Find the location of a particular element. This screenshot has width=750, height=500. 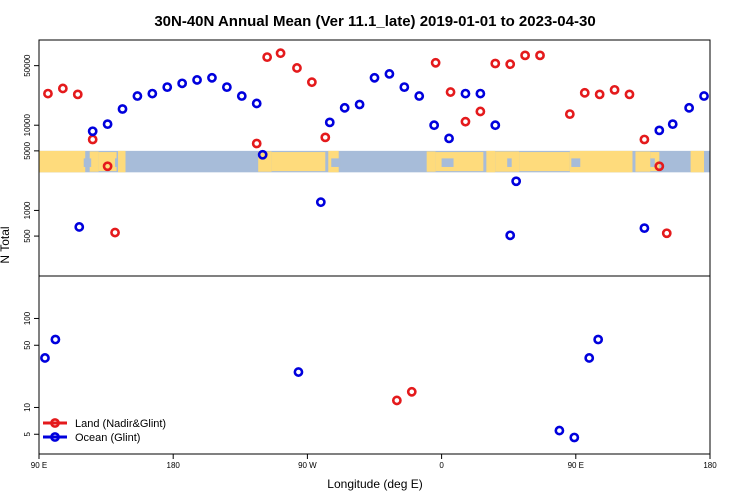

top-y-tick-label: 50000 is located at coordinates (27, 65).